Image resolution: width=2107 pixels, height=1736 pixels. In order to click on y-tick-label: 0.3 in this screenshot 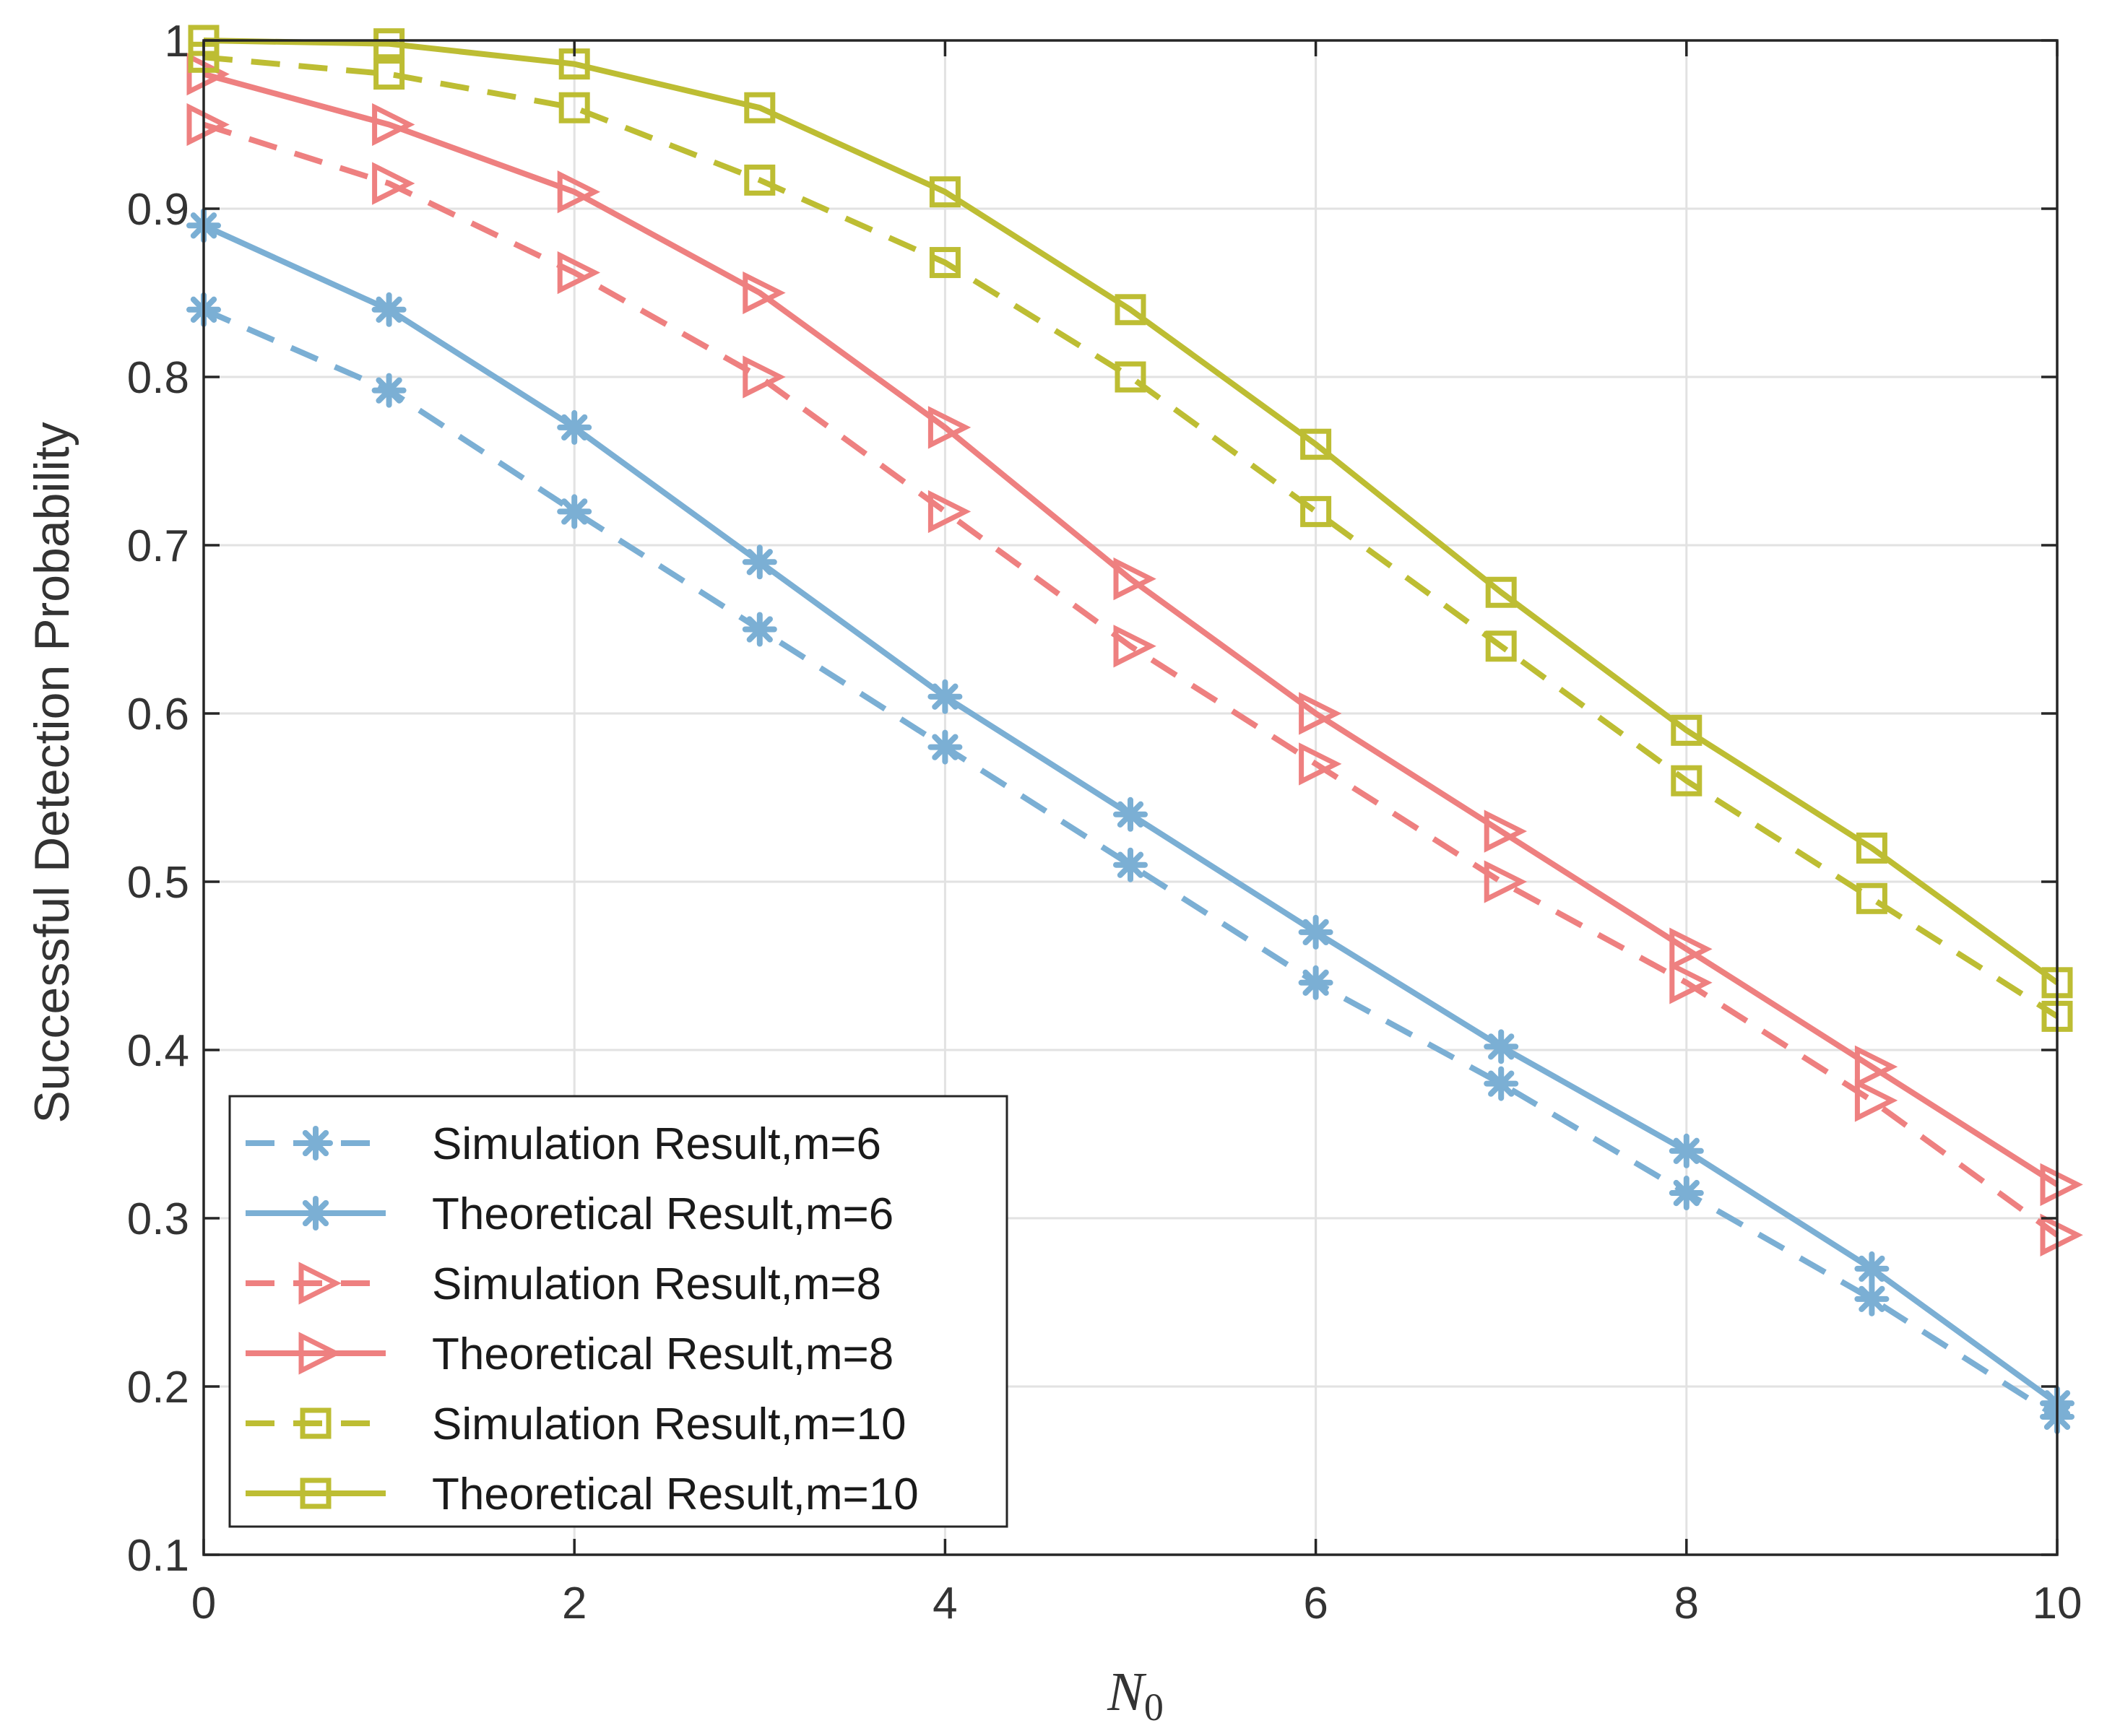, I will do `click(158, 1219)`.